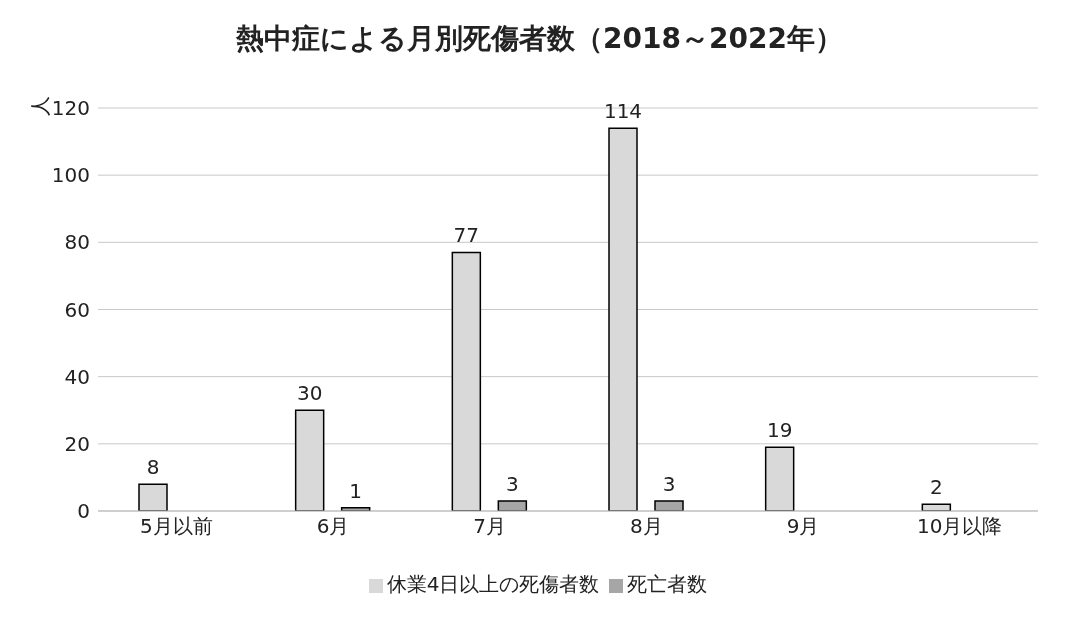  What do you see at coordinates (77, 242) in the screenshot?
I see `y-tick-label: 80` at bounding box center [77, 242].